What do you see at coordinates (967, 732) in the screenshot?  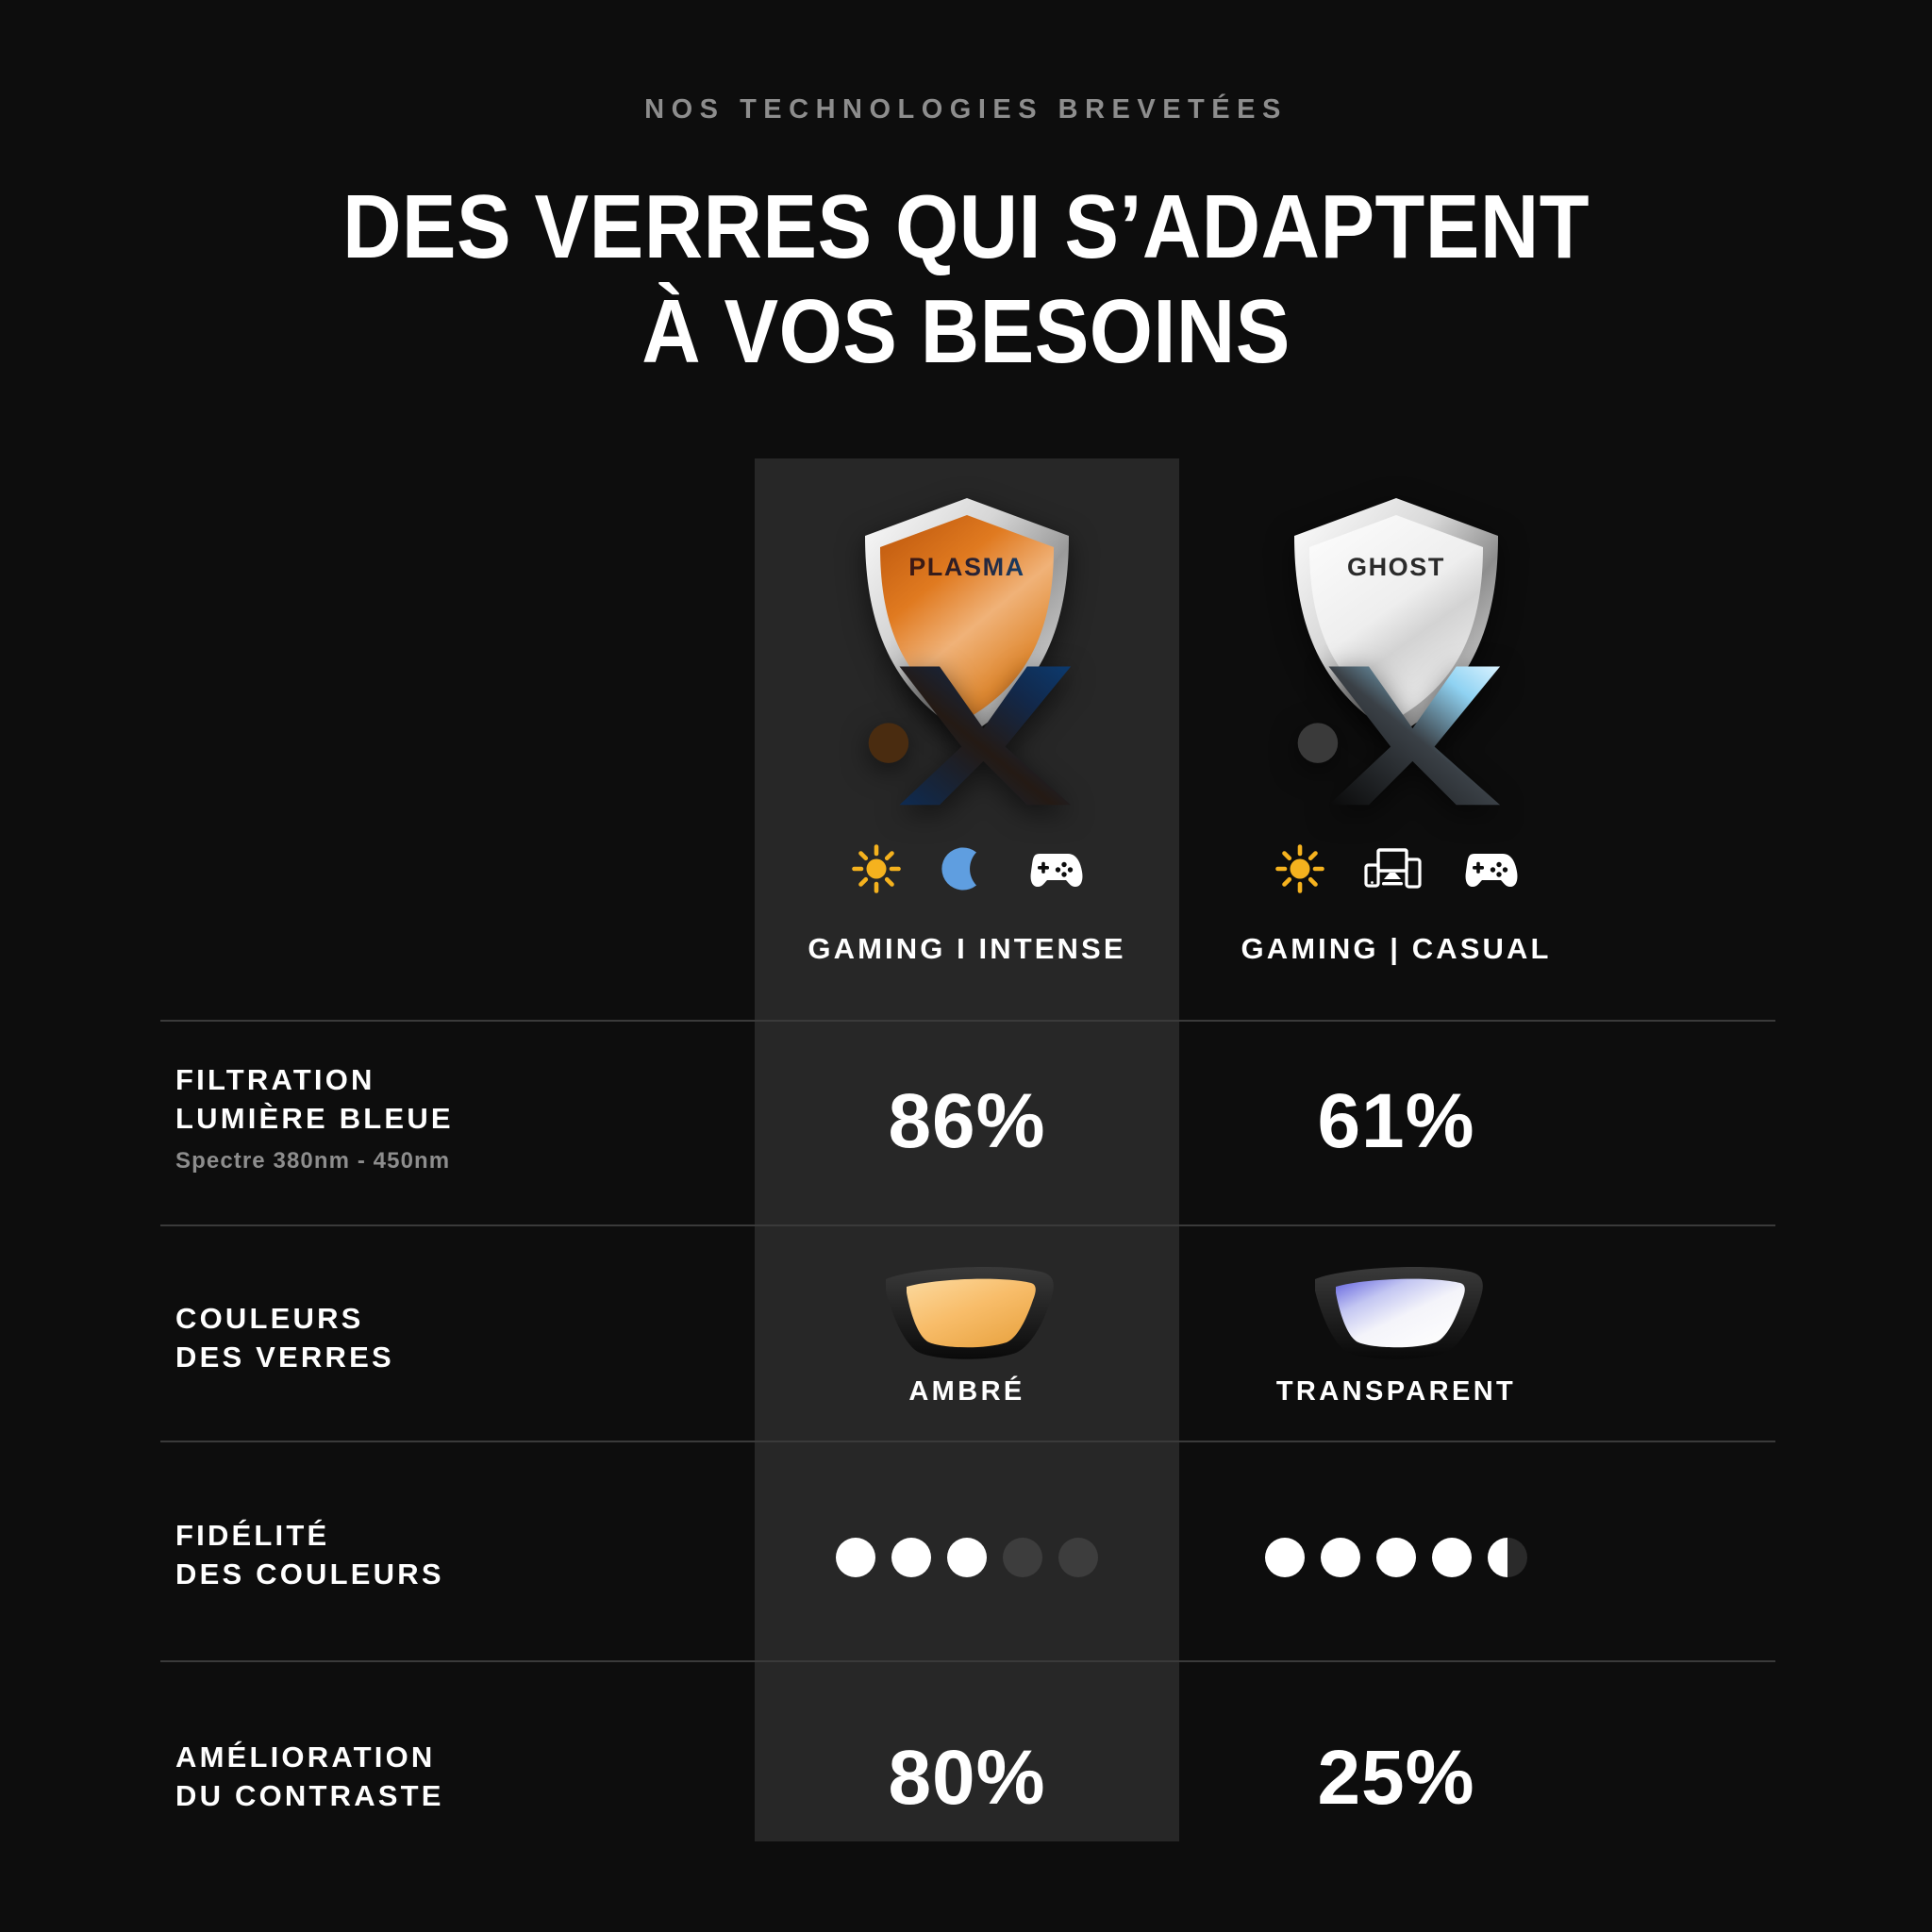 I see `plasma-x-logo` at bounding box center [967, 732].